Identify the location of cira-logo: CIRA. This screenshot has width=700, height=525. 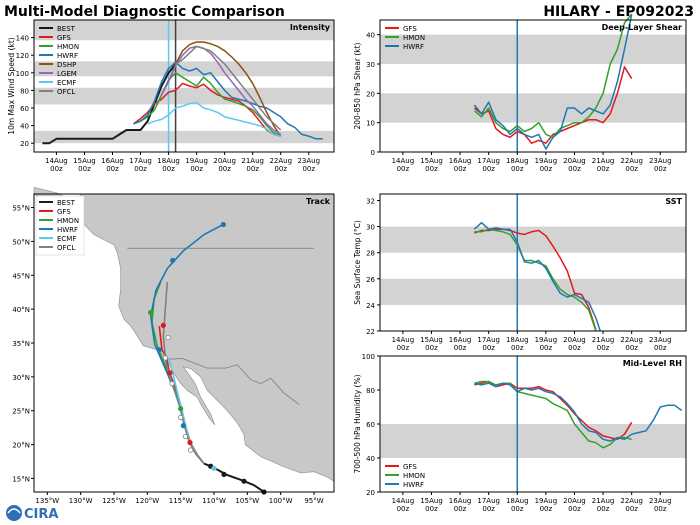
(32, 513).